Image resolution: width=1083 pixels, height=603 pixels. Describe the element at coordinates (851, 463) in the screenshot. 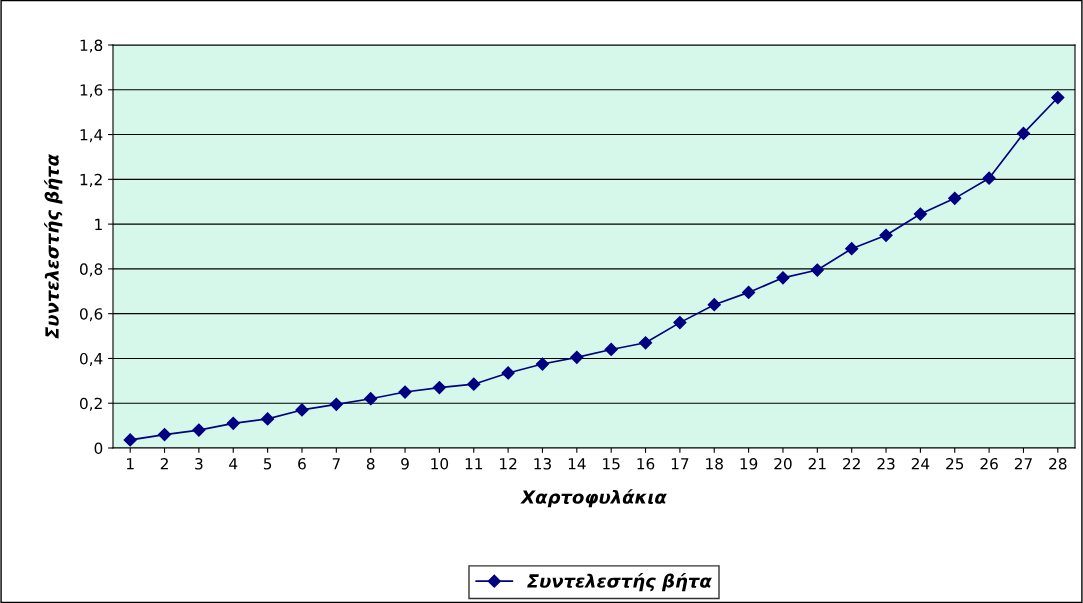

I see `x-tick-label: 22` at that location.